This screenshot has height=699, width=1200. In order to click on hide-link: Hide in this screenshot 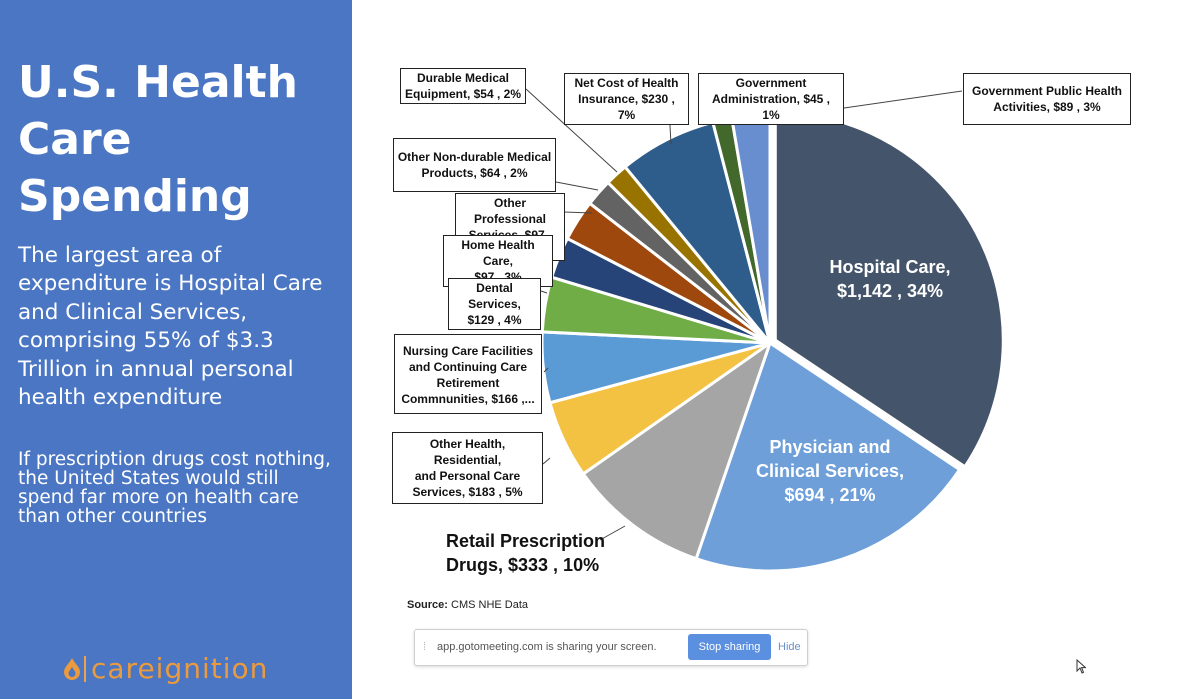, I will do `click(789, 647)`.